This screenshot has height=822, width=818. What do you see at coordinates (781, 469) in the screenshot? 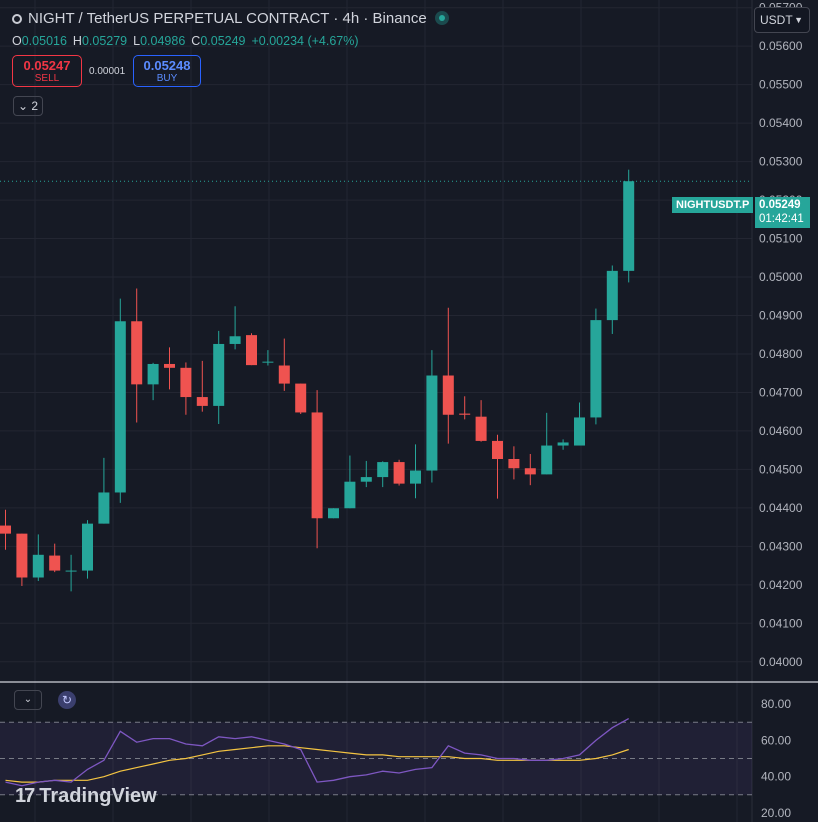
I see `price-tick-label: 0.04500` at bounding box center [781, 469].